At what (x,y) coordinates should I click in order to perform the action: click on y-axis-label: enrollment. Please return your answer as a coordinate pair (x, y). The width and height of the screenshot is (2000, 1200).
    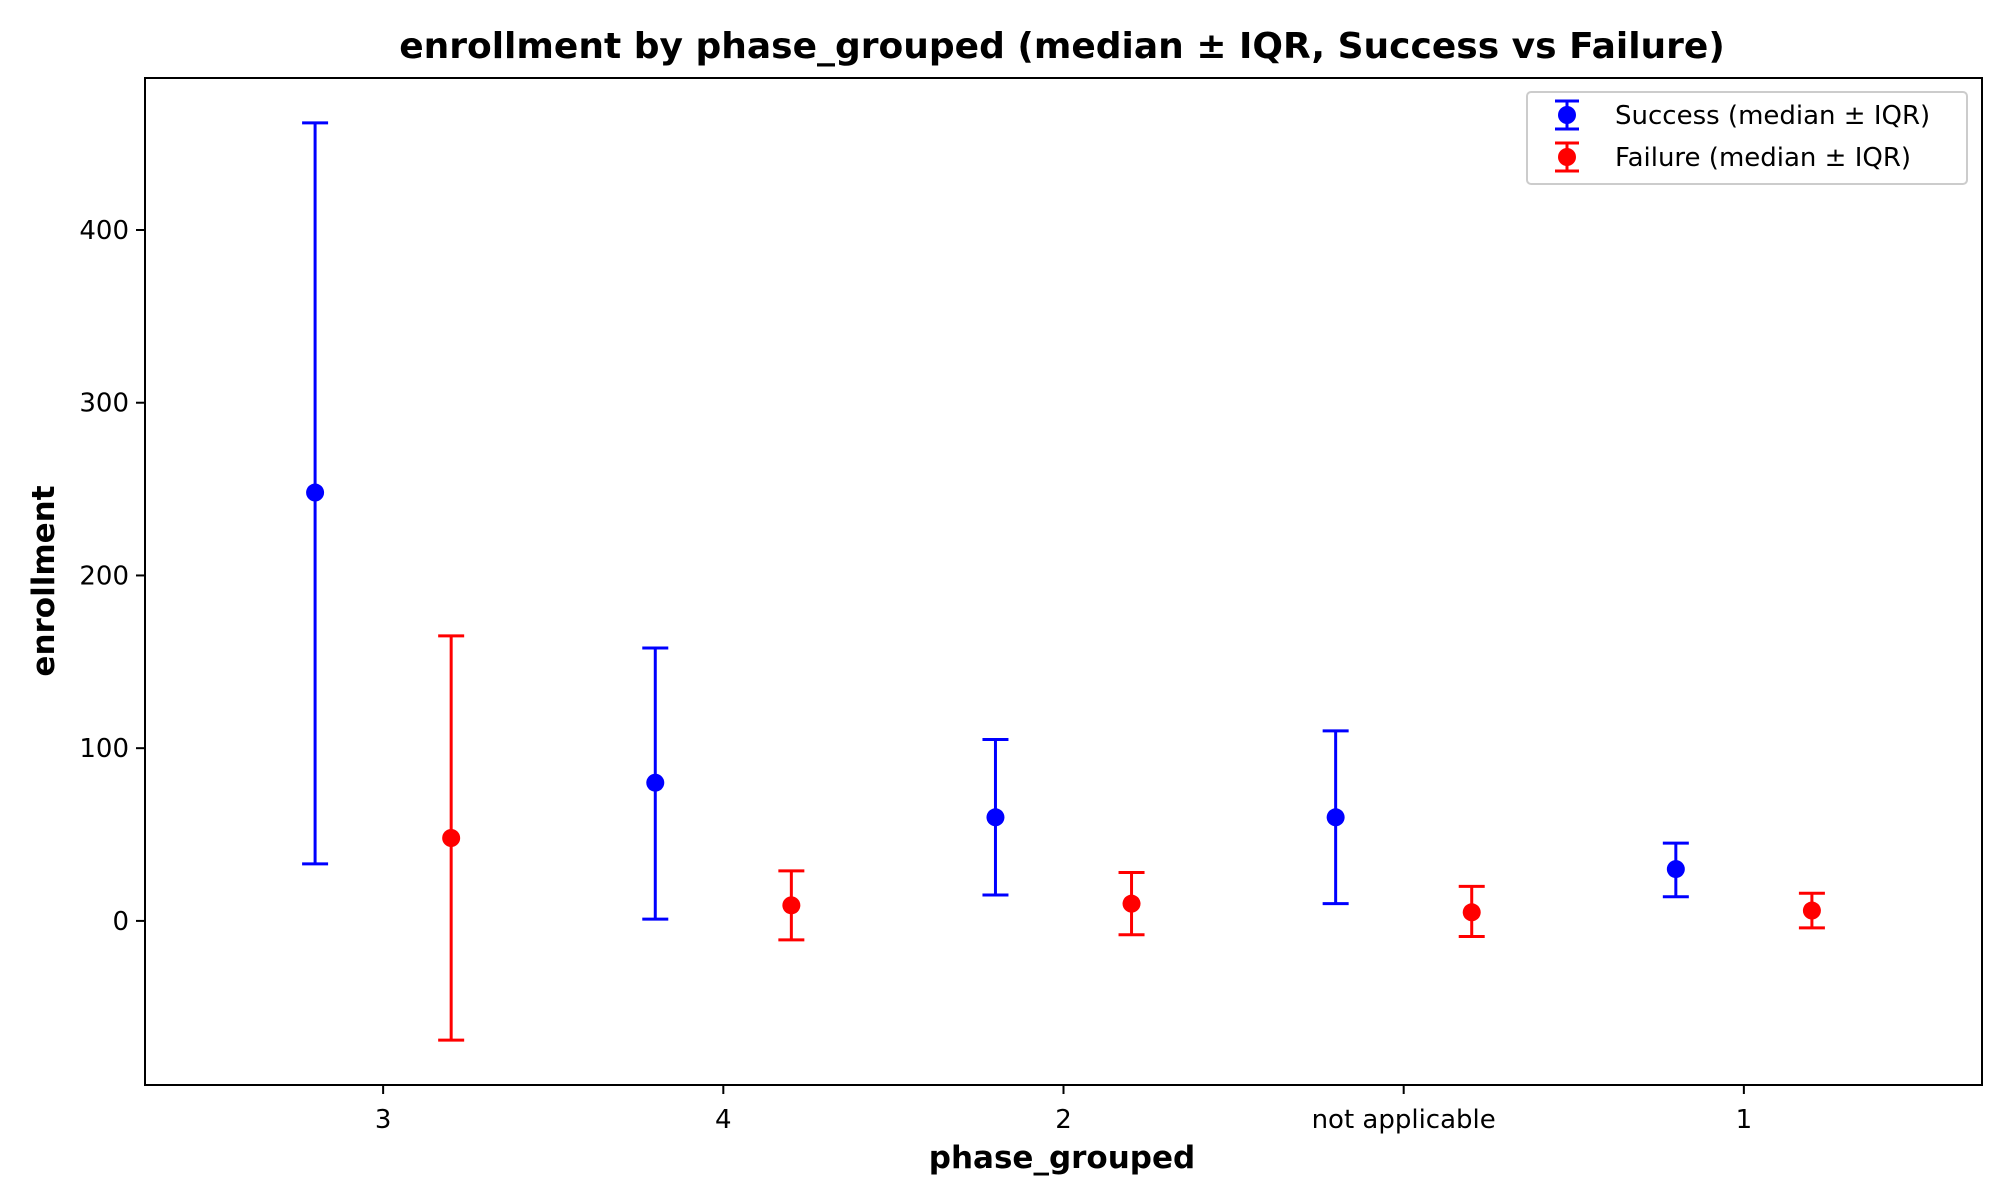
    Looking at the image, I should click on (44, 580).